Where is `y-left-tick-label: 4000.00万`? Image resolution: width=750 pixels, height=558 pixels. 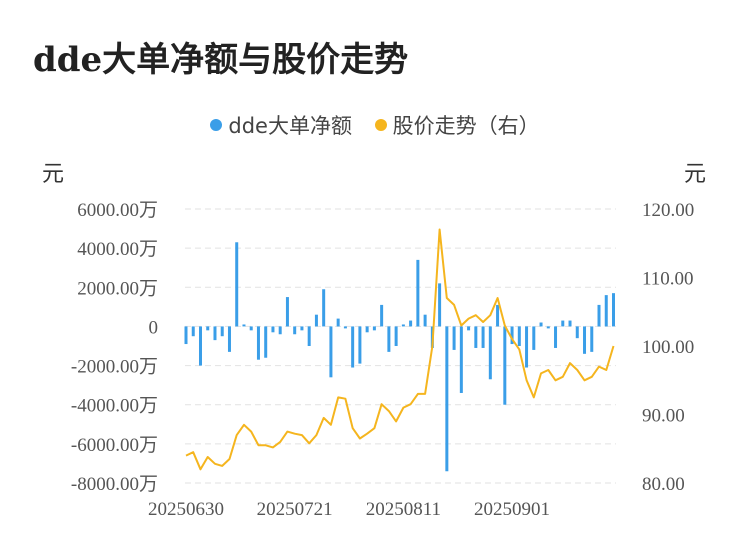
y-left-tick-label: 4000.00万 is located at coordinates (117, 249).